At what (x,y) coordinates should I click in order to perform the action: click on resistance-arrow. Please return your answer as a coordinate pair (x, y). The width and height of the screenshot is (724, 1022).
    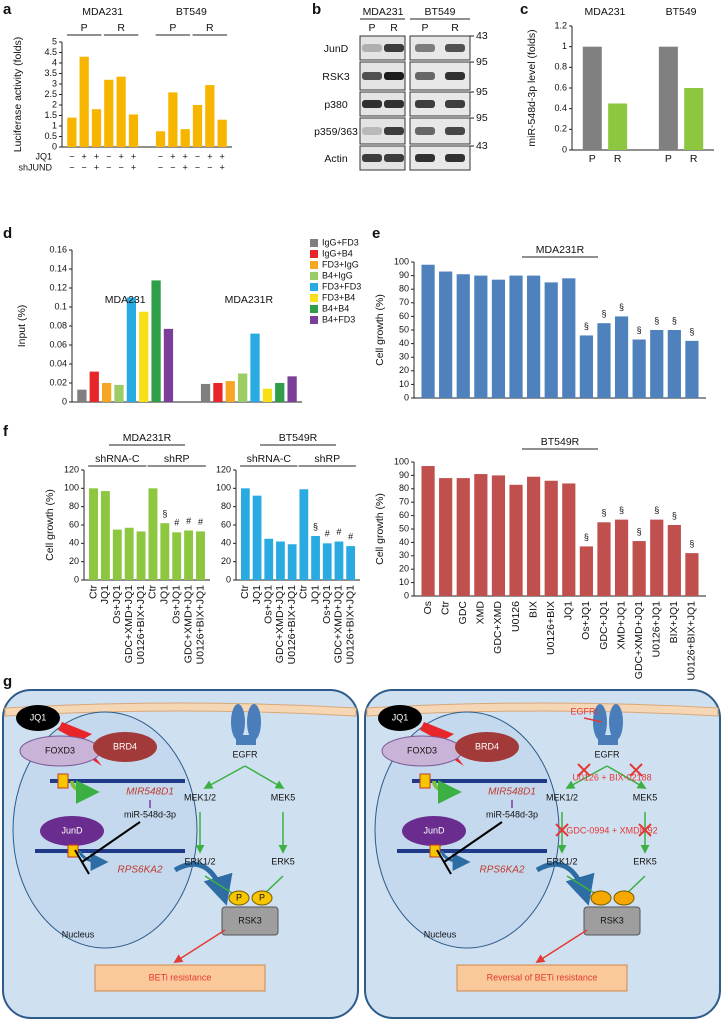
    Looking at the image, I should click on (561, 946).